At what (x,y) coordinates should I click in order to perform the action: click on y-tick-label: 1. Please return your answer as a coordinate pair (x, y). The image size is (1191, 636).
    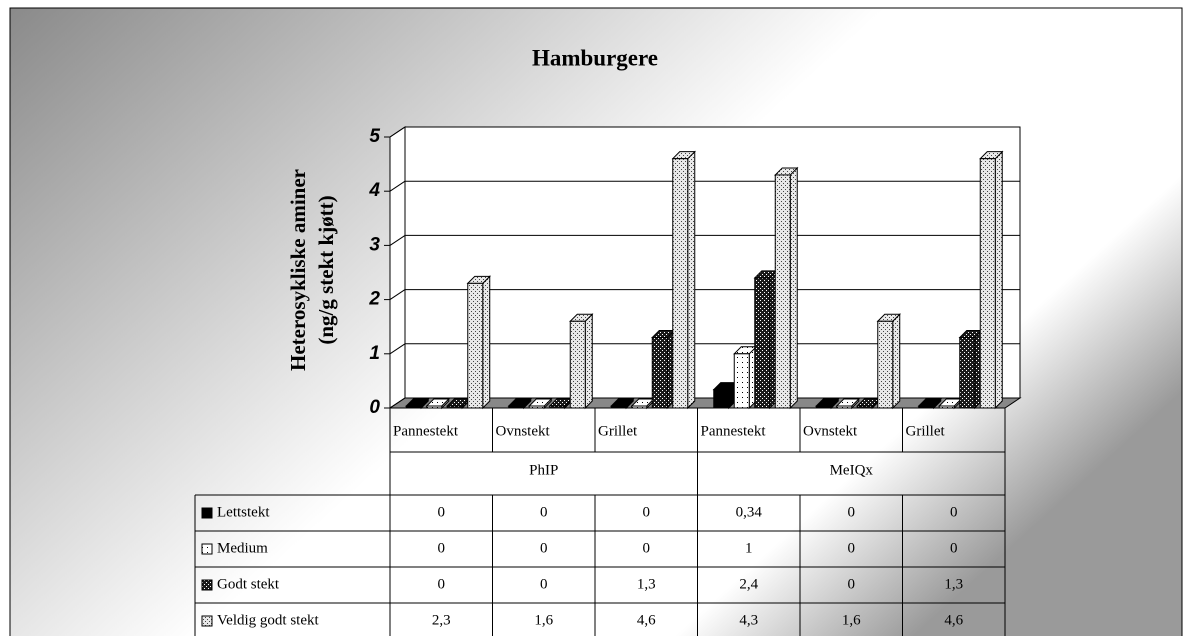
    Looking at the image, I should click on (374, 353).